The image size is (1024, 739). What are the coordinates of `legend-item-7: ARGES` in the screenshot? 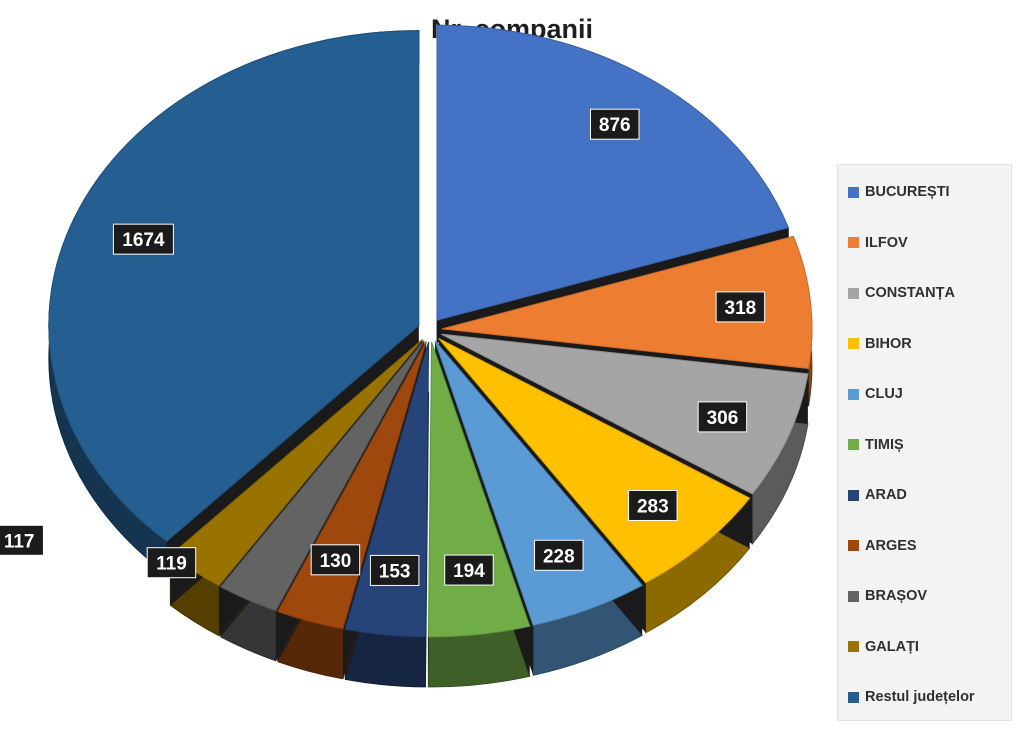 It's located at (882, 546).